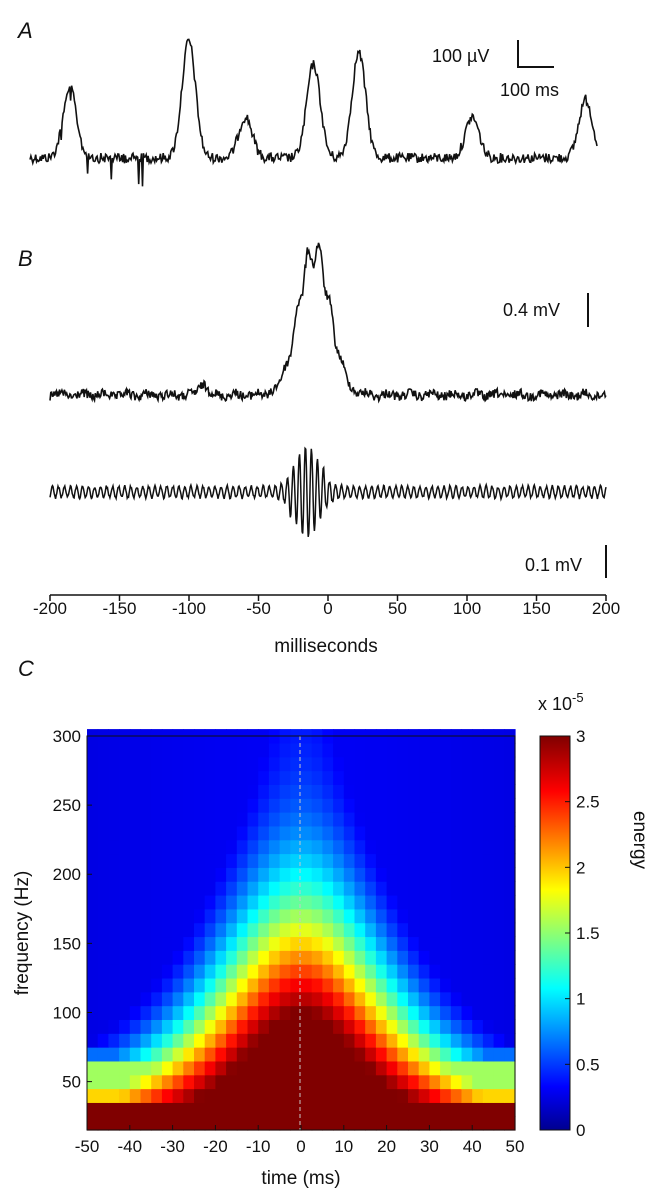 The width and height of the screenshot is (647, 1195). Describe the element at coordinates (67, 1012) in the screenshot. I see `panel-c-y-tick-label: 100` at that location.